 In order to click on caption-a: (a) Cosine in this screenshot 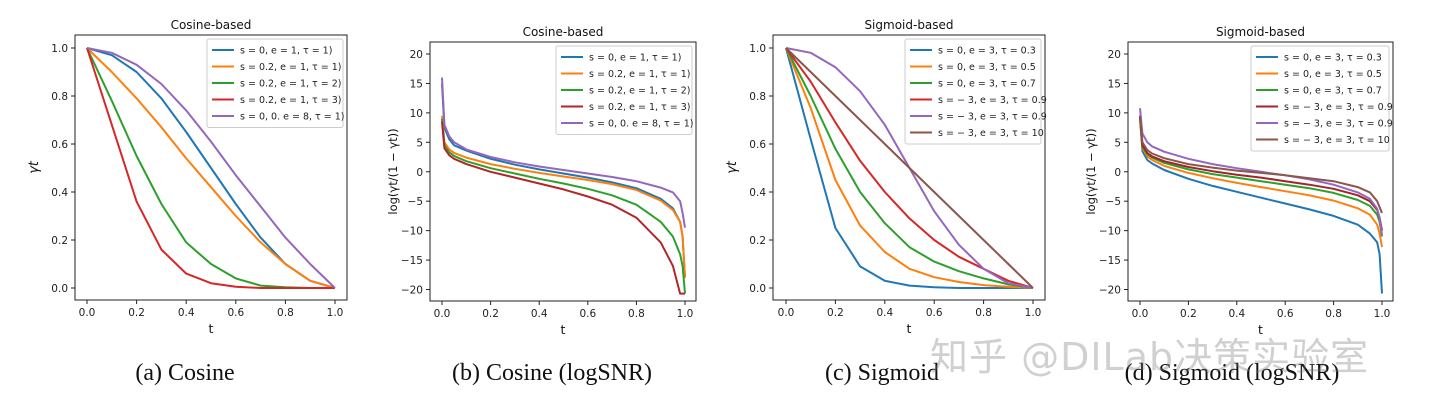, I will do `click(185, 373)`.